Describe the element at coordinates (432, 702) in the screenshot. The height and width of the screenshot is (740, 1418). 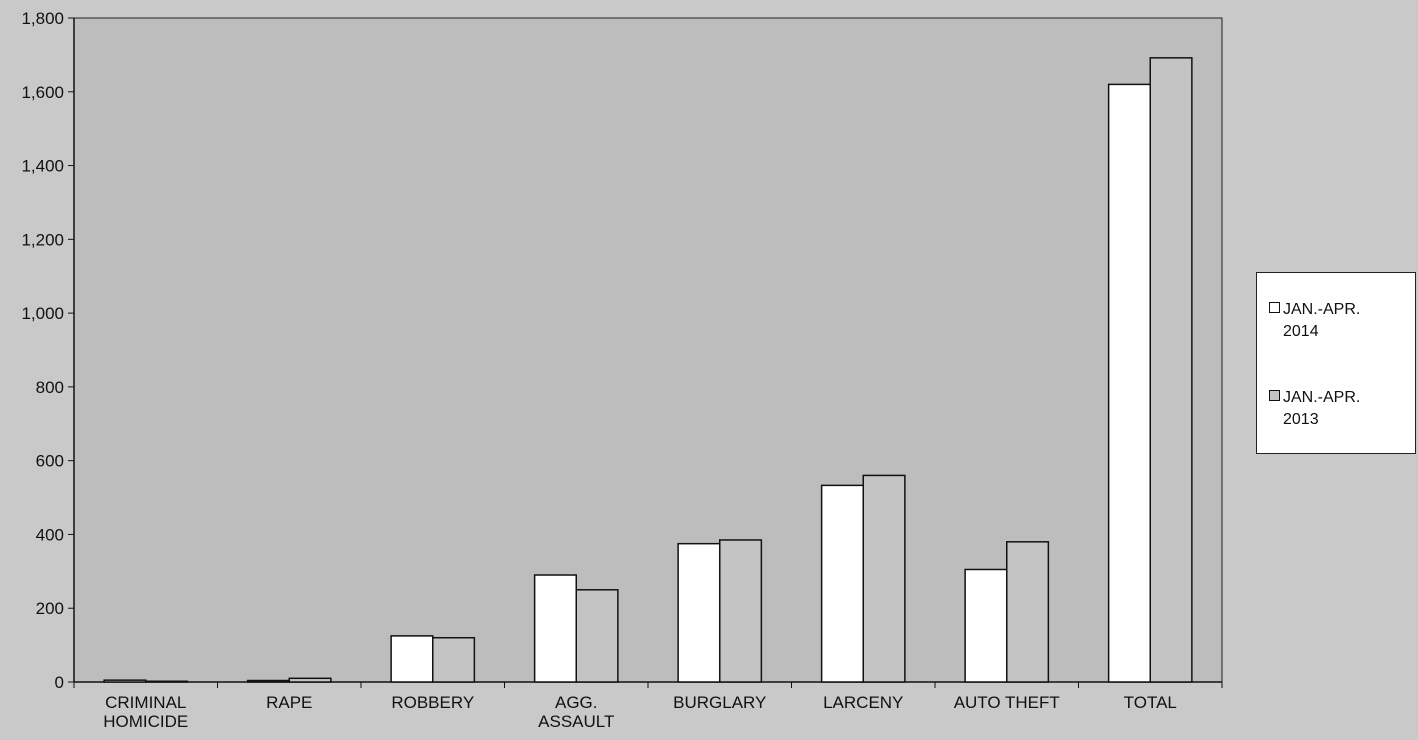
I see `x-category-label: ROBBERY` at that location.